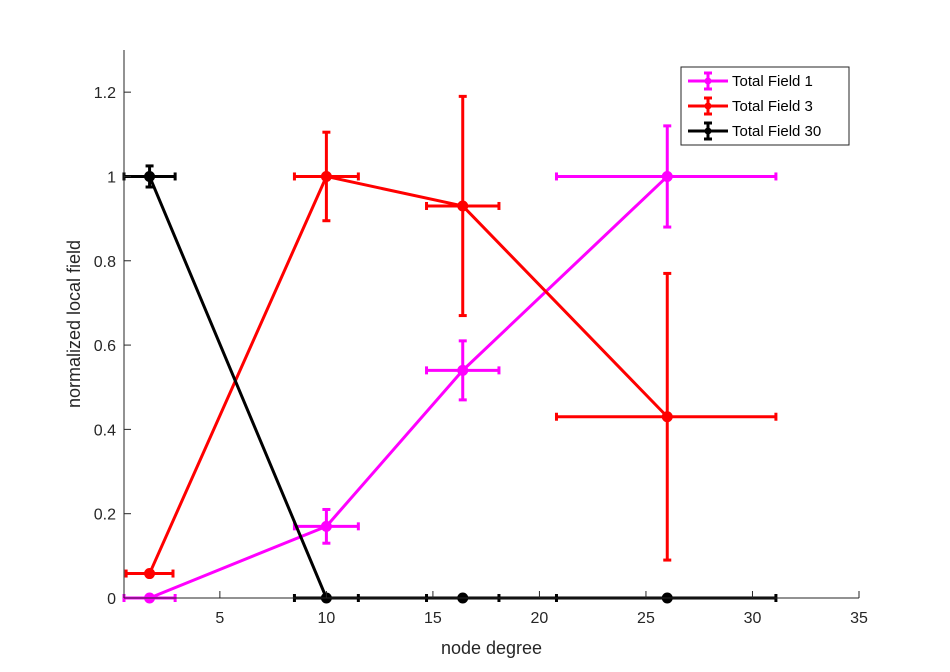 The image size is (950, 672). What do you see at coordinates (540, 618) in the screenshot?
I see `x-tick-label: 20` at bounding box center [540, 618].